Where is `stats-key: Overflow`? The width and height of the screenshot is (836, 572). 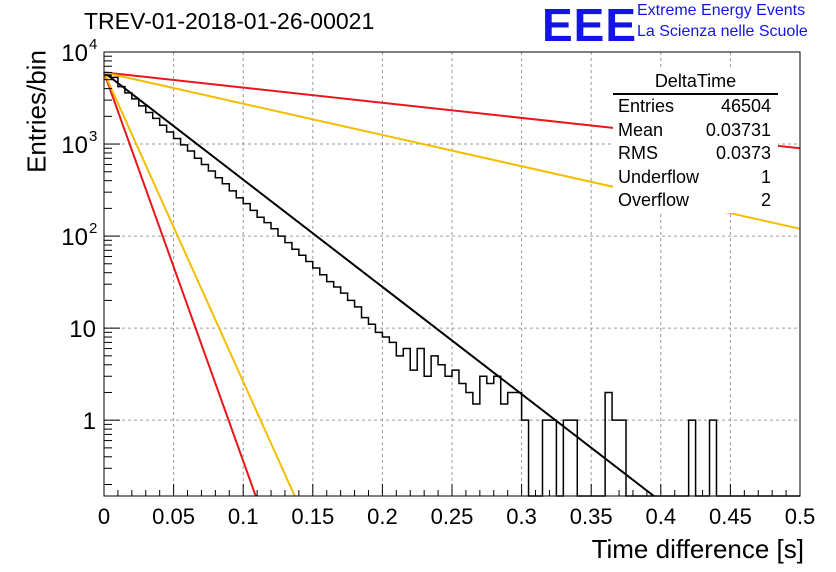 stats-key: Overflow is located at coordinates (654, 200).